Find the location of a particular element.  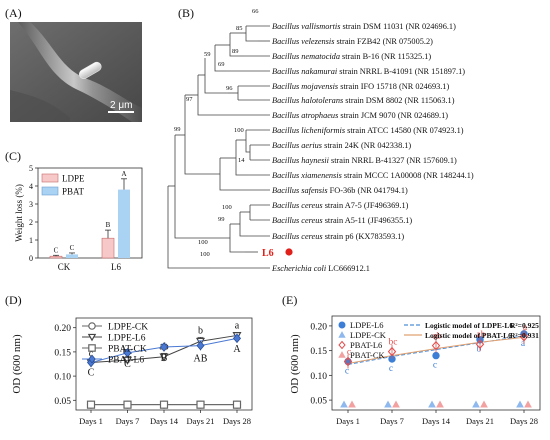

y-tick-label: 2 is located at coordinates (31, 222).